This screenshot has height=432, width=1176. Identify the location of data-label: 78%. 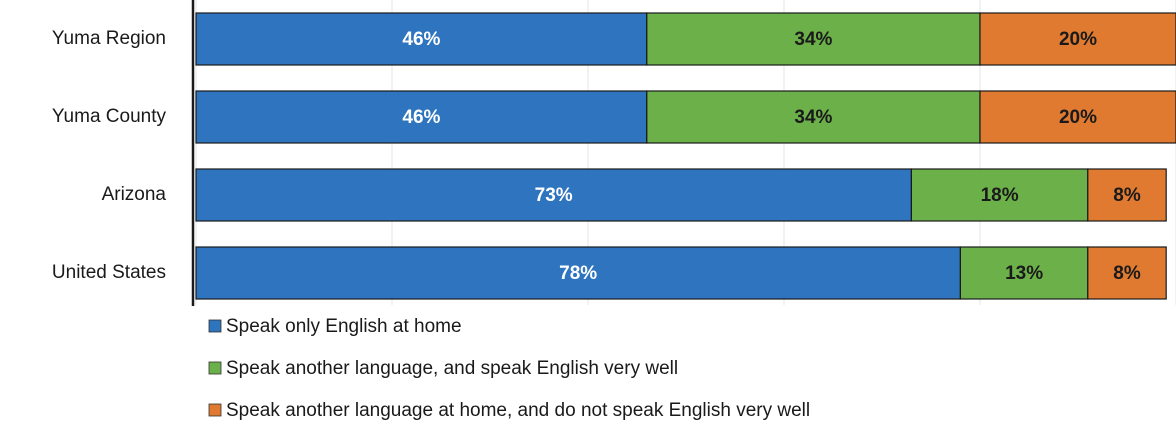
(578, 273).